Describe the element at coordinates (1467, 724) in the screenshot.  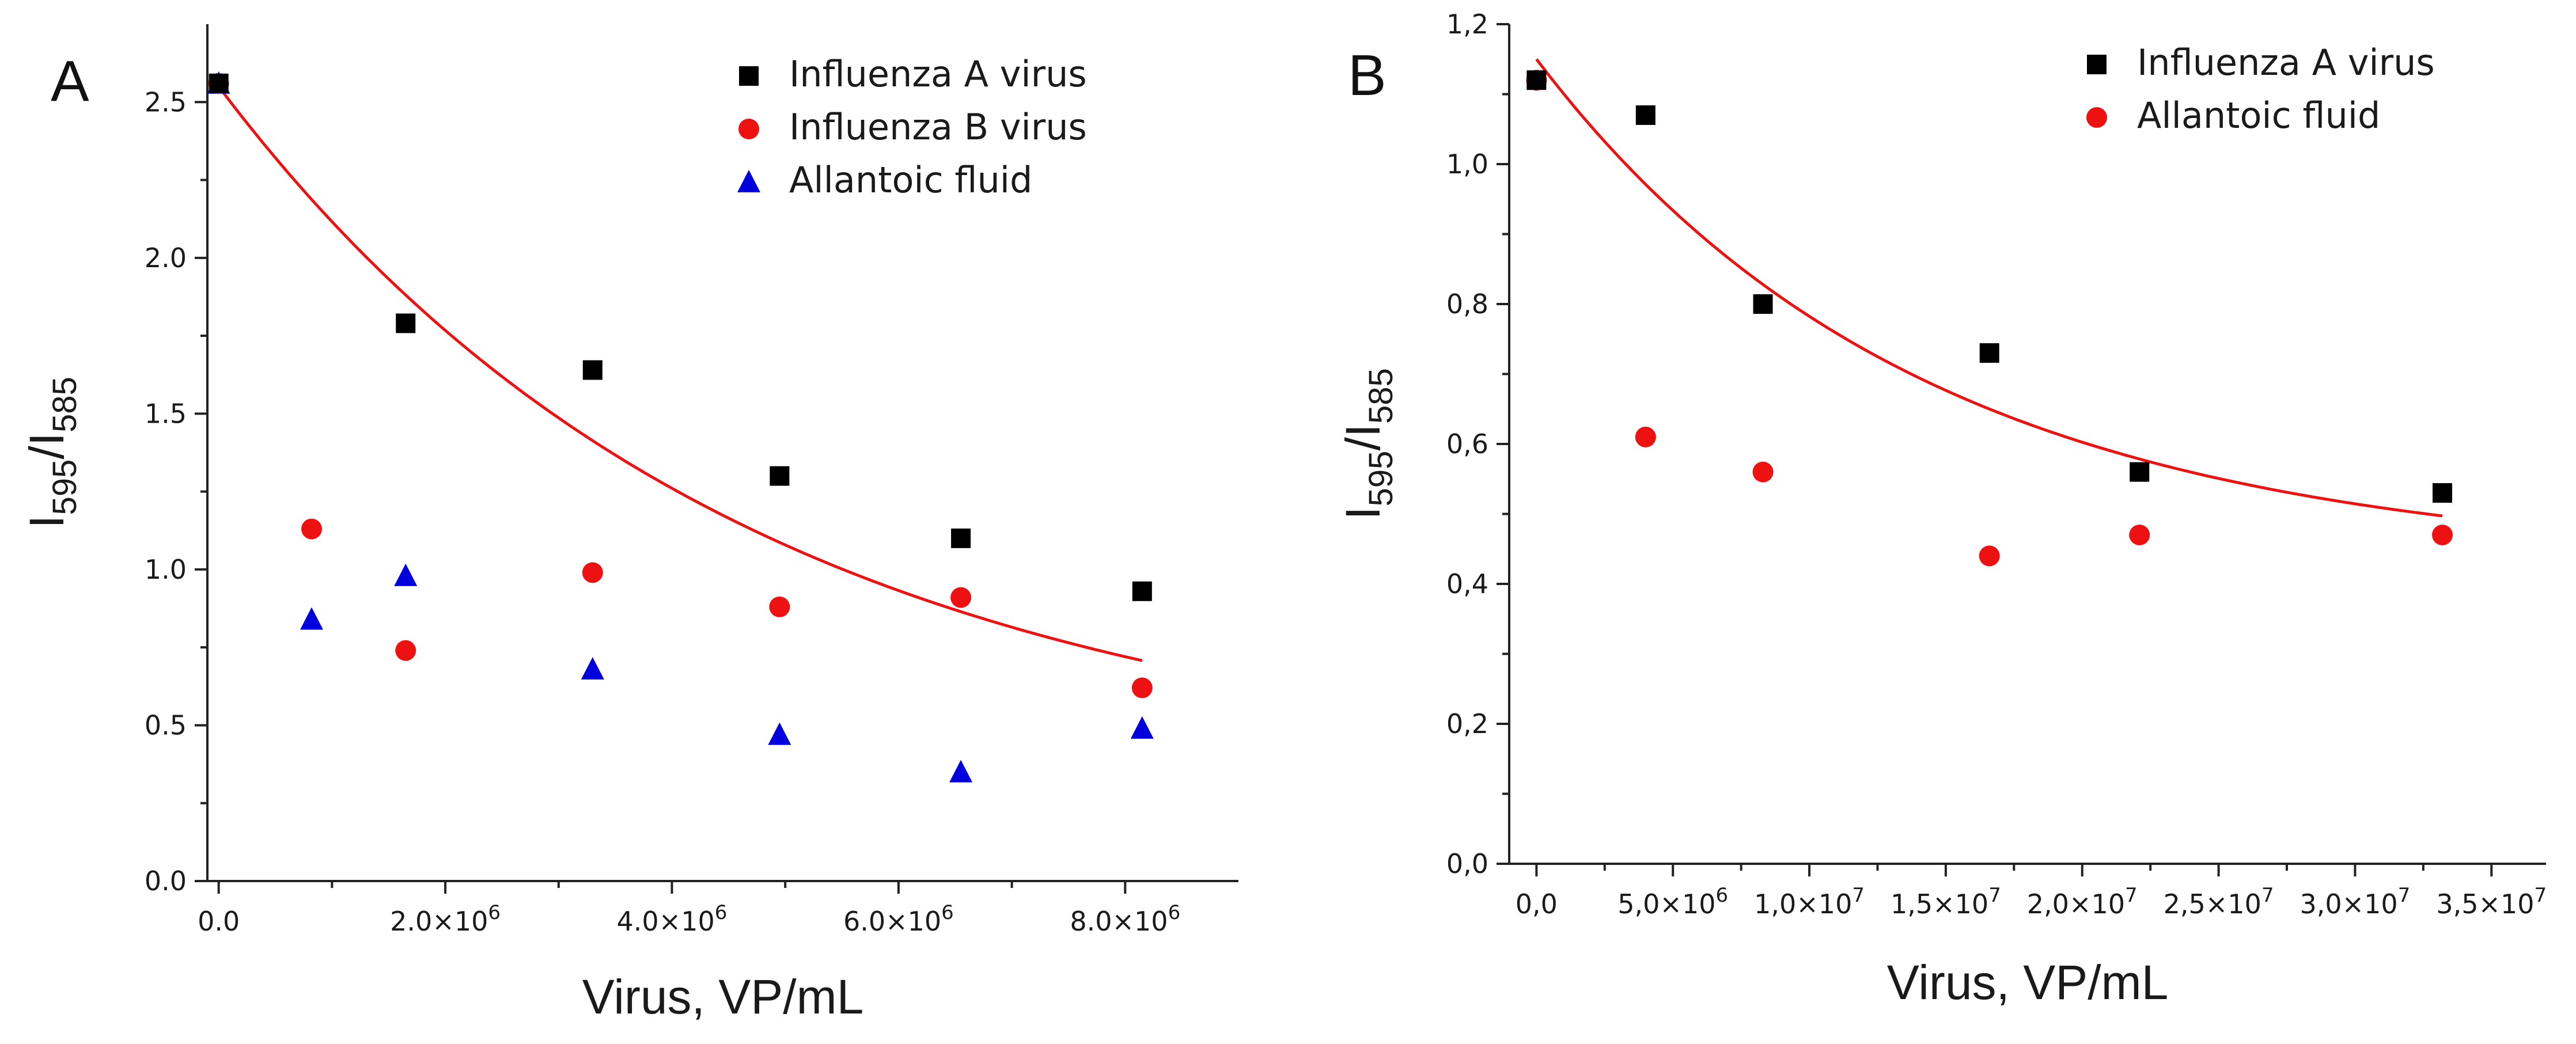
I see `panel-b-y-tick-label: 0,2` at that location.